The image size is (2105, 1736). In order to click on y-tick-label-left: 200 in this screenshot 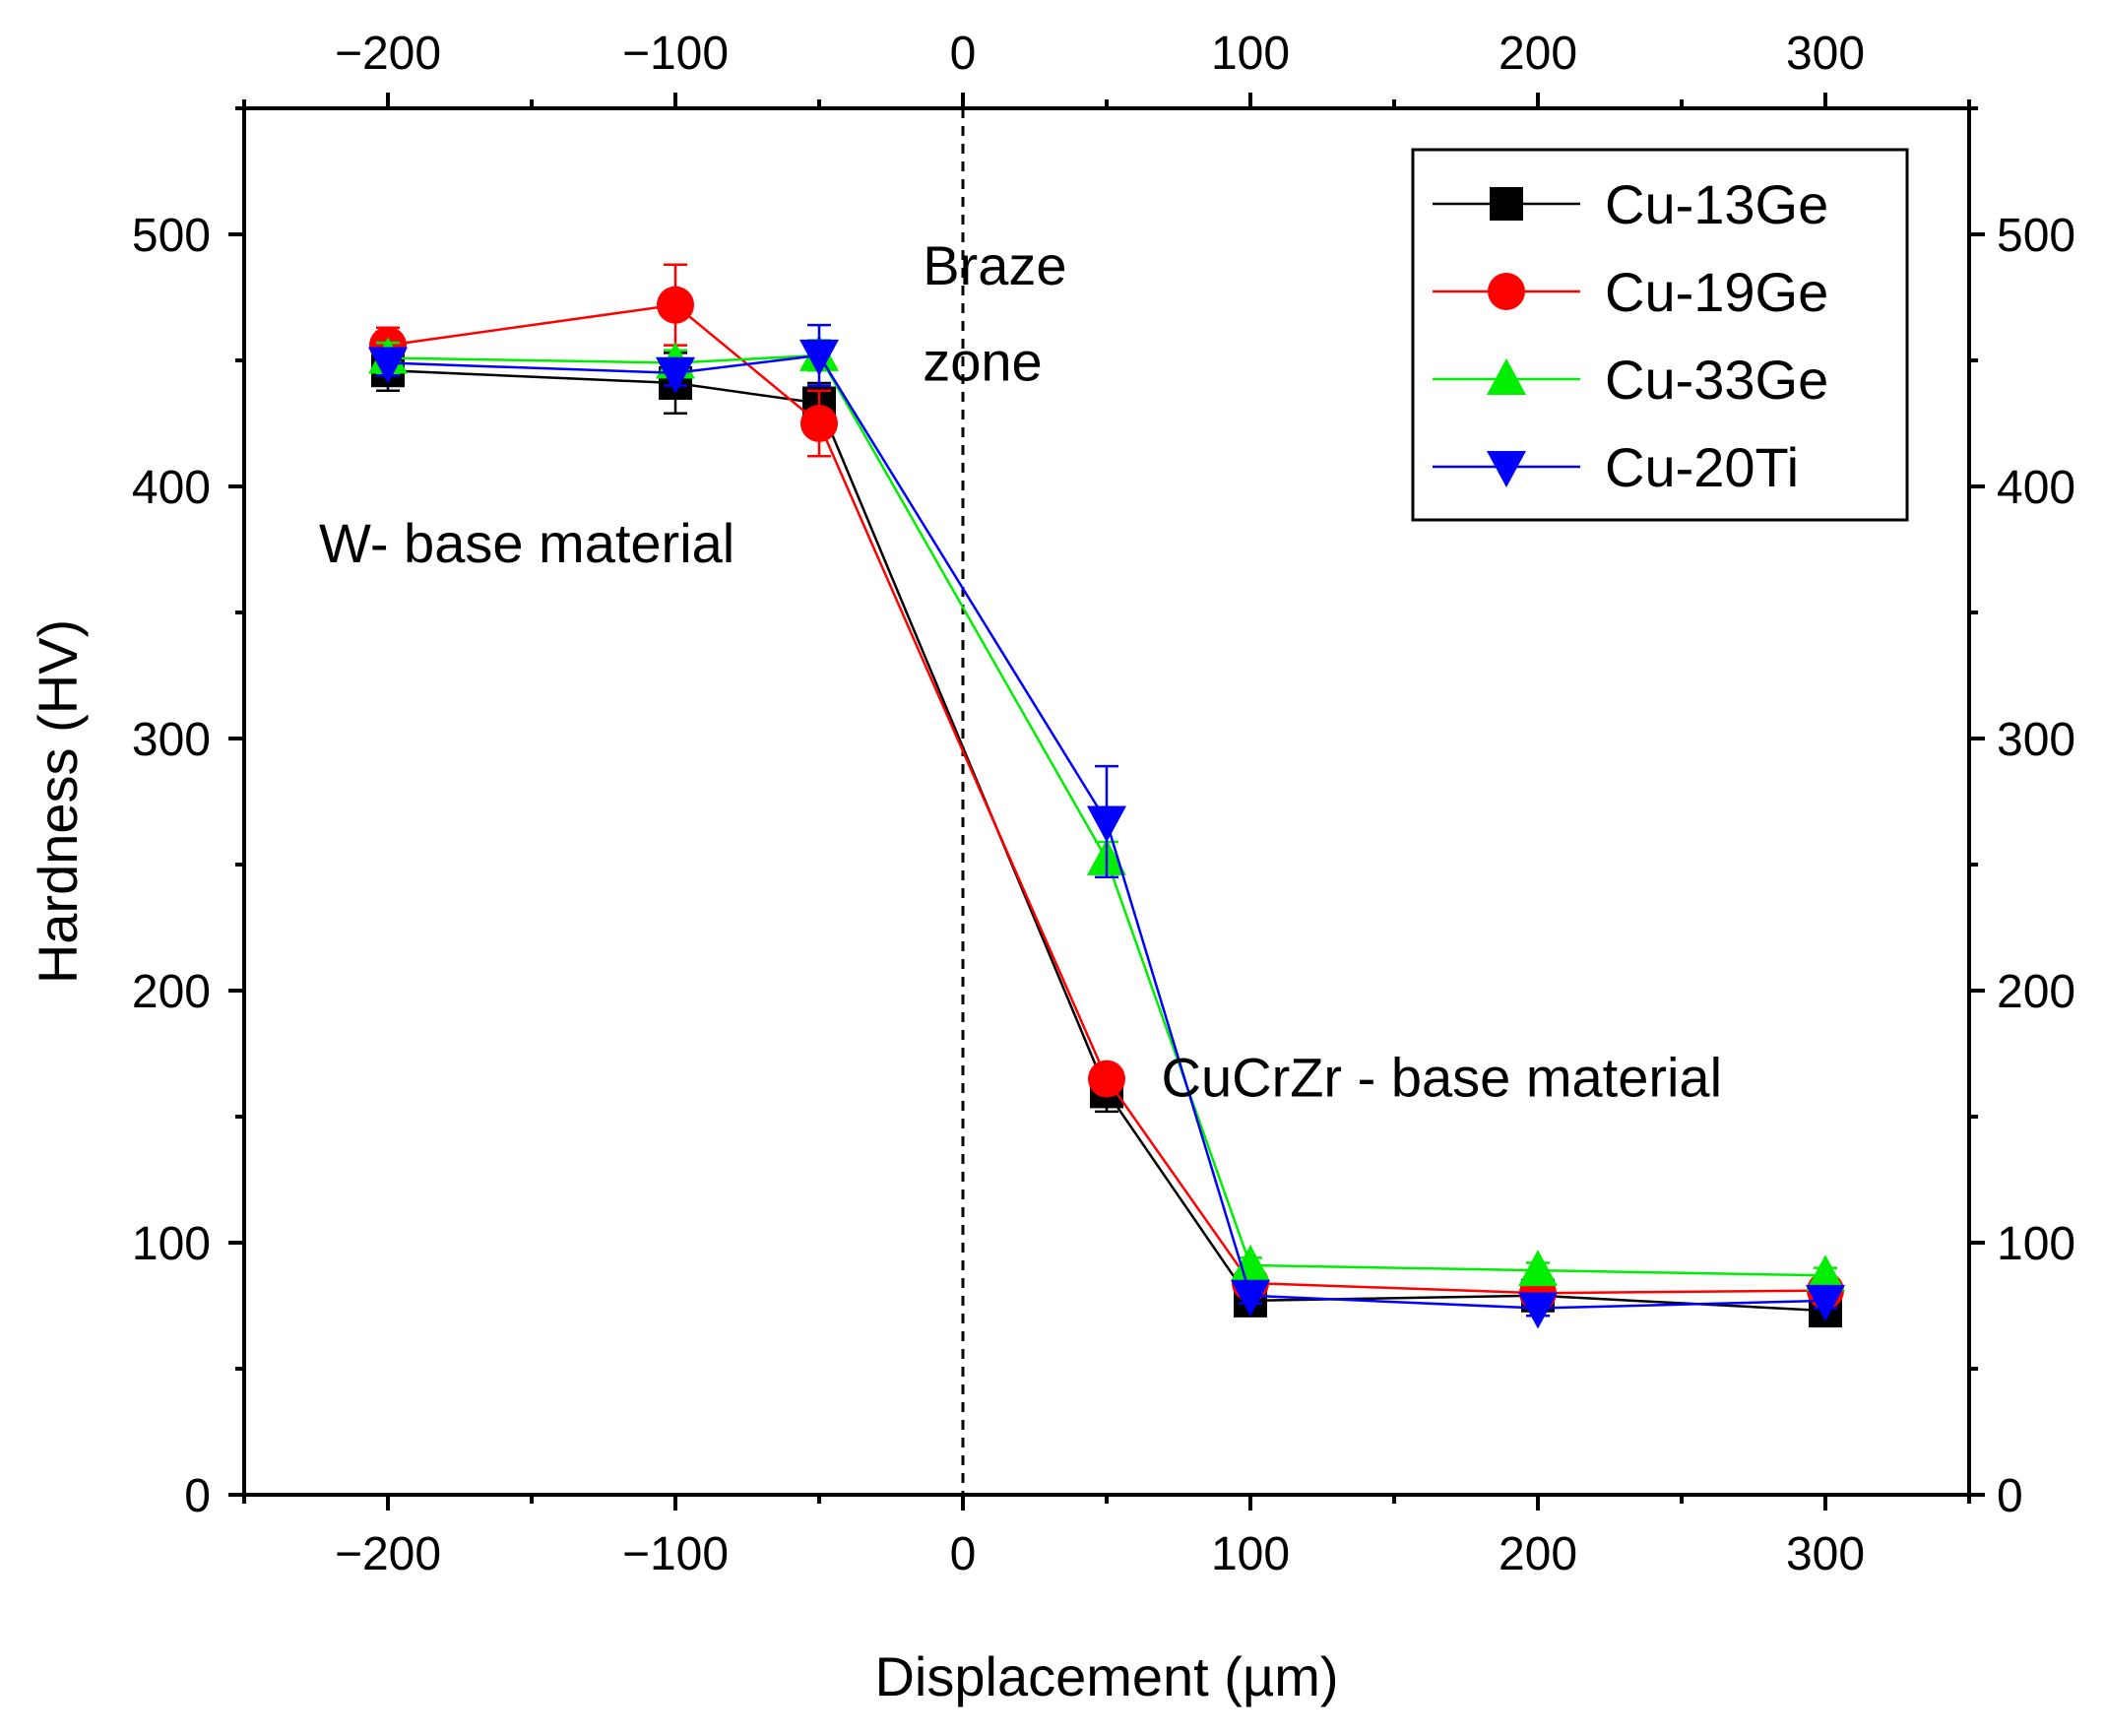, I will do `click(171, 992)`.